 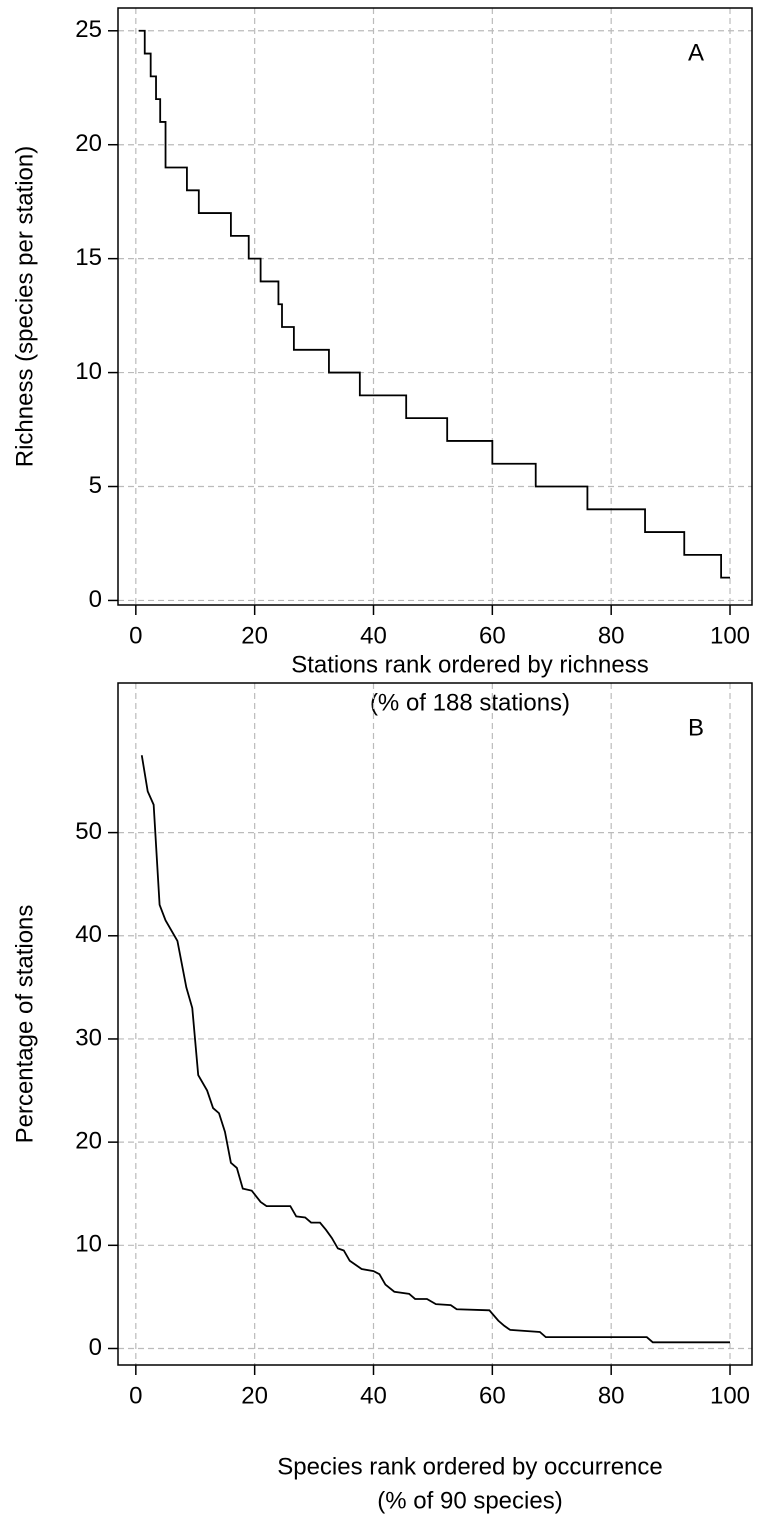 What do you see at coordinates (95, 485) in the screenshot?
I see `y-tick-label: 5` at bounding box center [95, 485].